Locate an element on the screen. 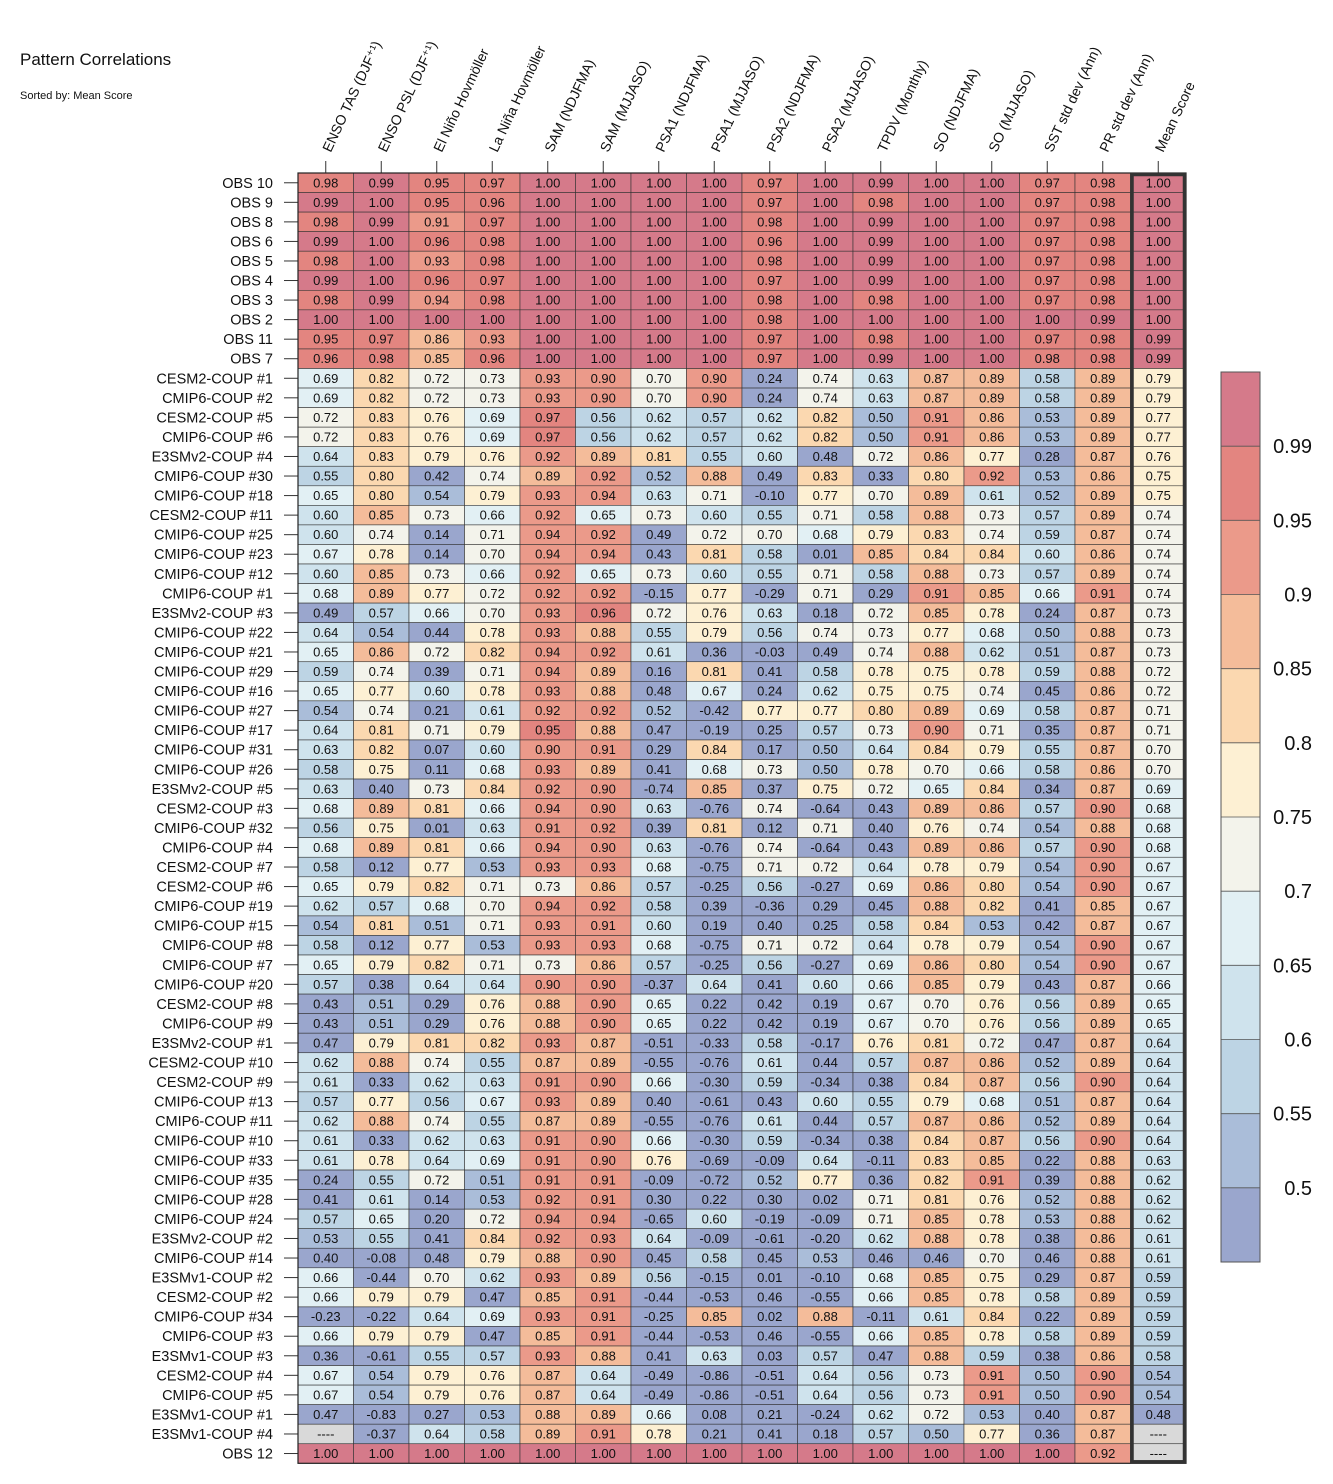 The image size is (1333, 1484). cell-value: 0.40 is located at coordinates (381, 788).